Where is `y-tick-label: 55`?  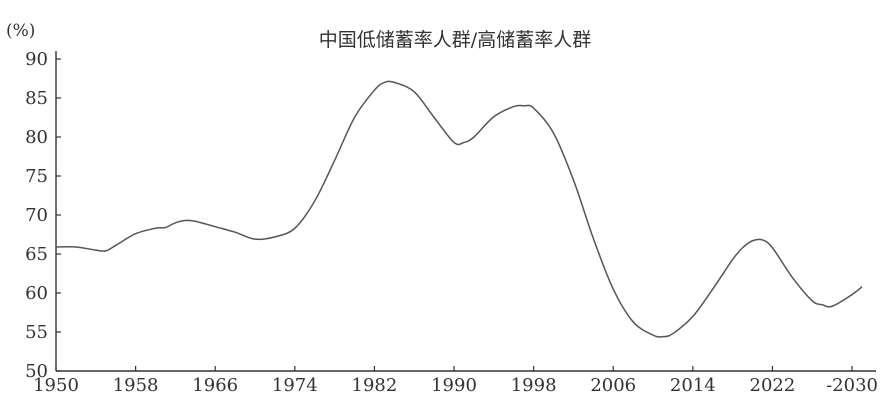 y-tick-label: 55 is located at coordinates (36, 332).